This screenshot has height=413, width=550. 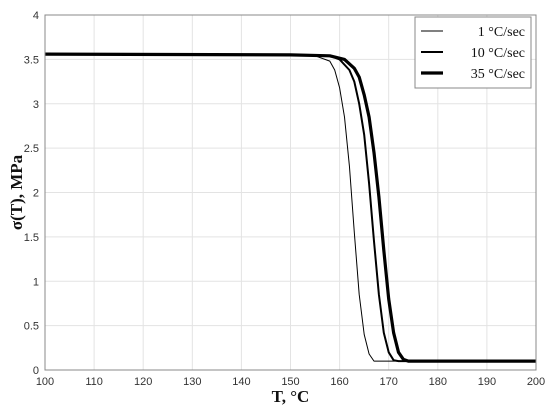 What do you see at coordinates (16, 192) in the screenshot?
I see `y-axis-title: σ(T), MPa` at bounding box center [16, 192].